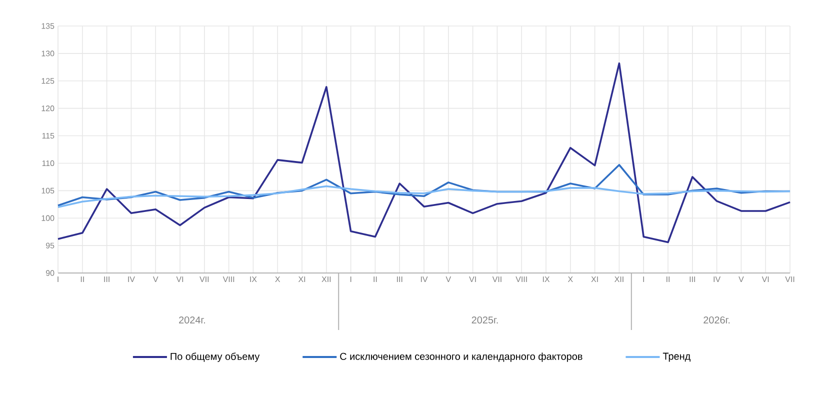 This screenshot has width=822, height=397. What do you see at coordinates (192, 320) in the screenshot?
I see `text: 2024г.` at bounding box center [192, 320].